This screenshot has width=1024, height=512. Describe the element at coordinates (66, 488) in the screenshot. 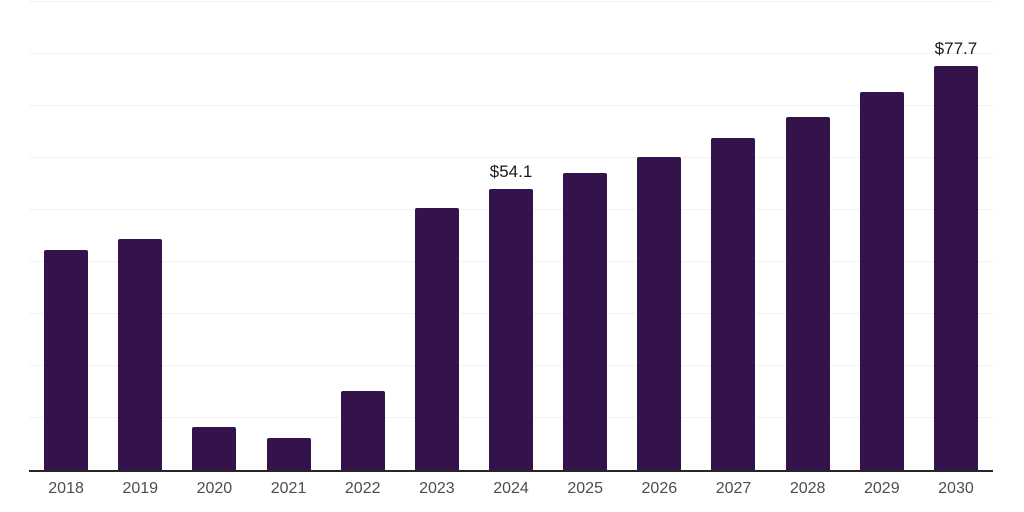

I see `x-tick-2018: 2018` at that location.